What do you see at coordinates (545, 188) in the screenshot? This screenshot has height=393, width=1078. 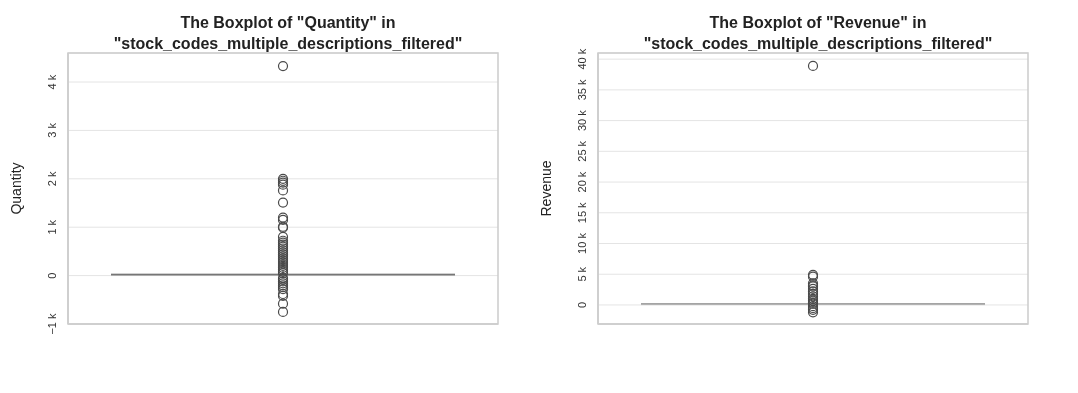 I see `y-axis-title: Revenue` at bounding box center [545, 188].